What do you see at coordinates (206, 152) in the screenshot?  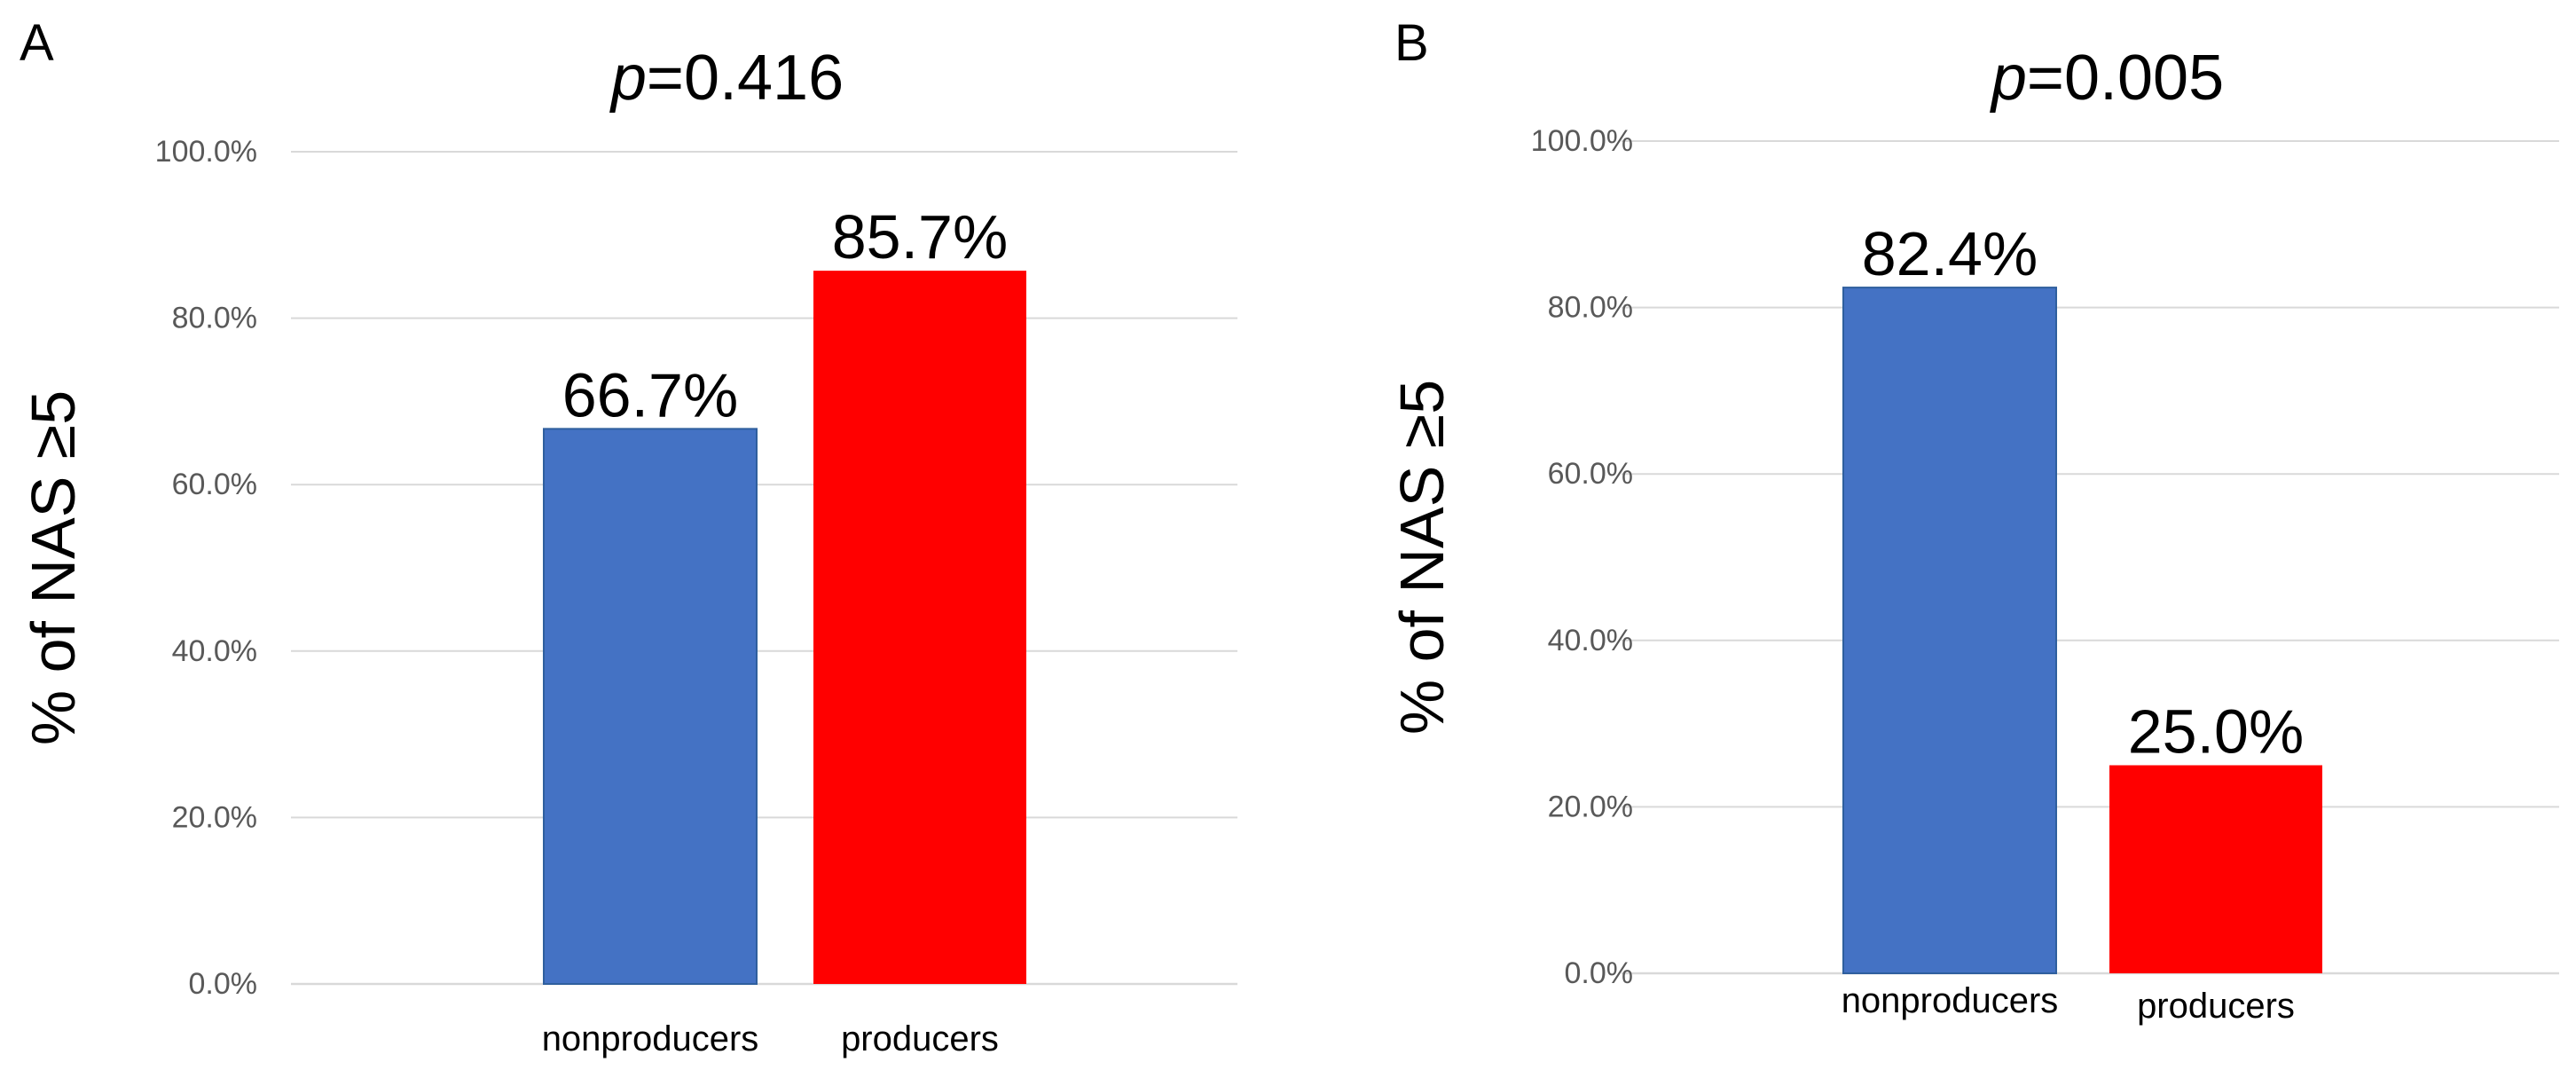 I see `panel-a-ytick-label: 100.0%` at bounding box center [206, 152].